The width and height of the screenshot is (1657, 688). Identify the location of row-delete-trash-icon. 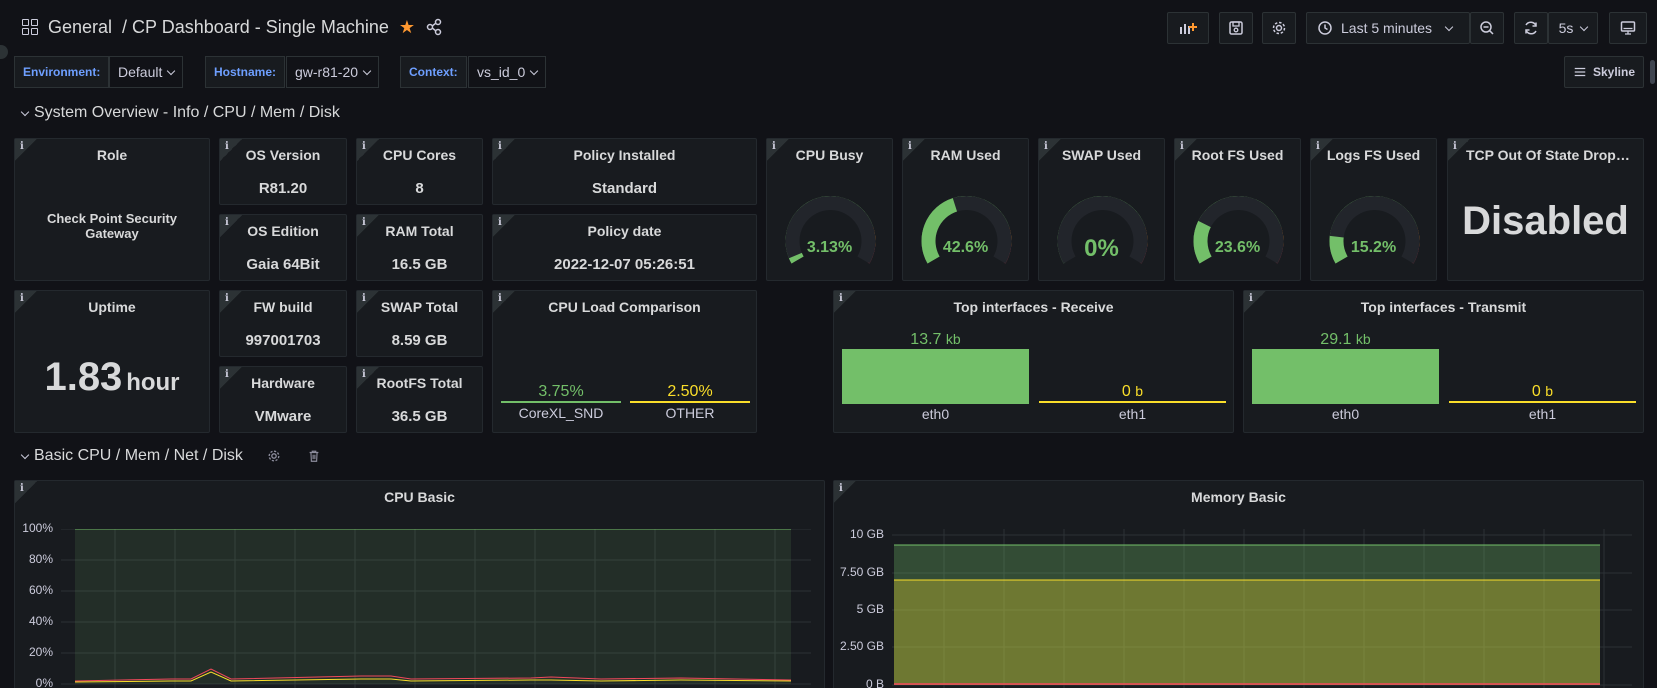
(314, 456).